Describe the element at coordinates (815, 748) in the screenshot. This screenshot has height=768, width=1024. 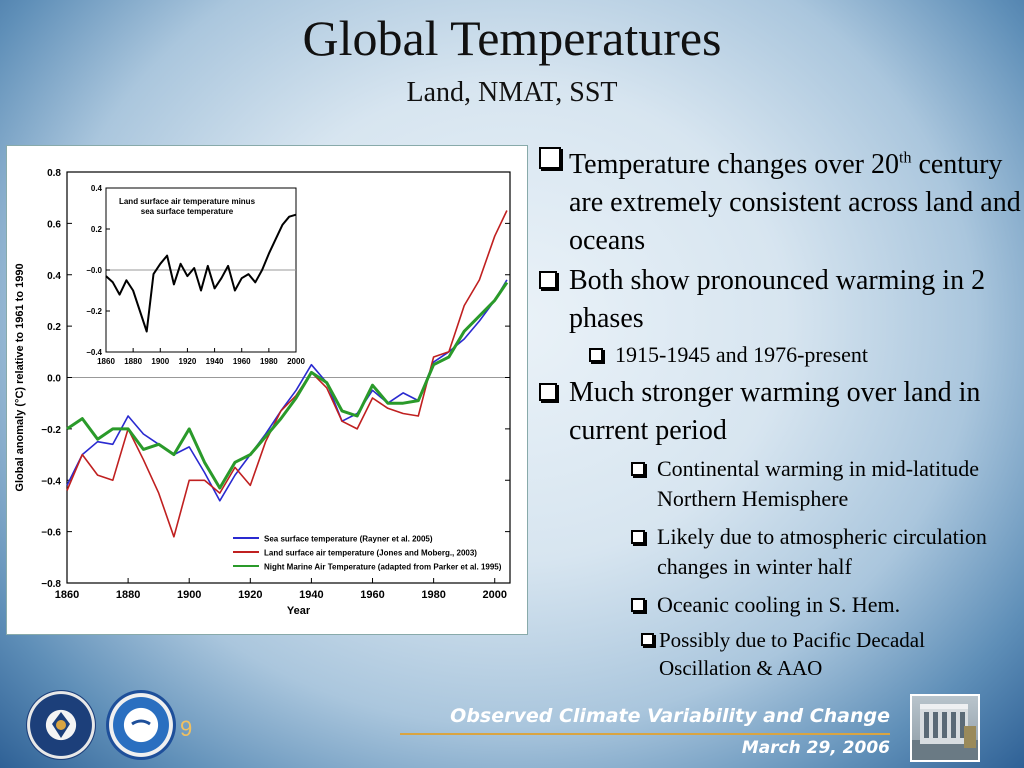
I see `footer-date: March 29, 2006` at that location.